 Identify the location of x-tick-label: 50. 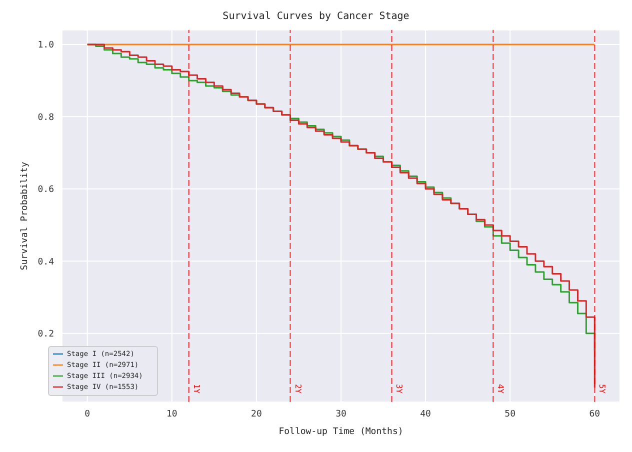
(510, 414).